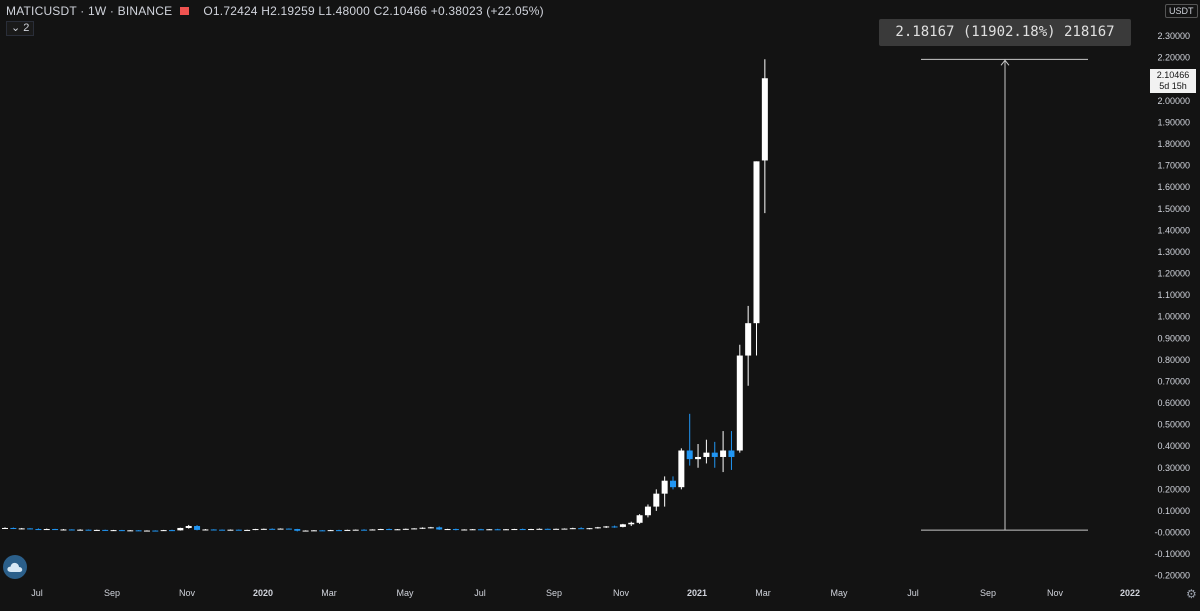 The height and width of the screenshot is (611, 1200). I want to click on time-tick-label: Nov, so click(621, 593).